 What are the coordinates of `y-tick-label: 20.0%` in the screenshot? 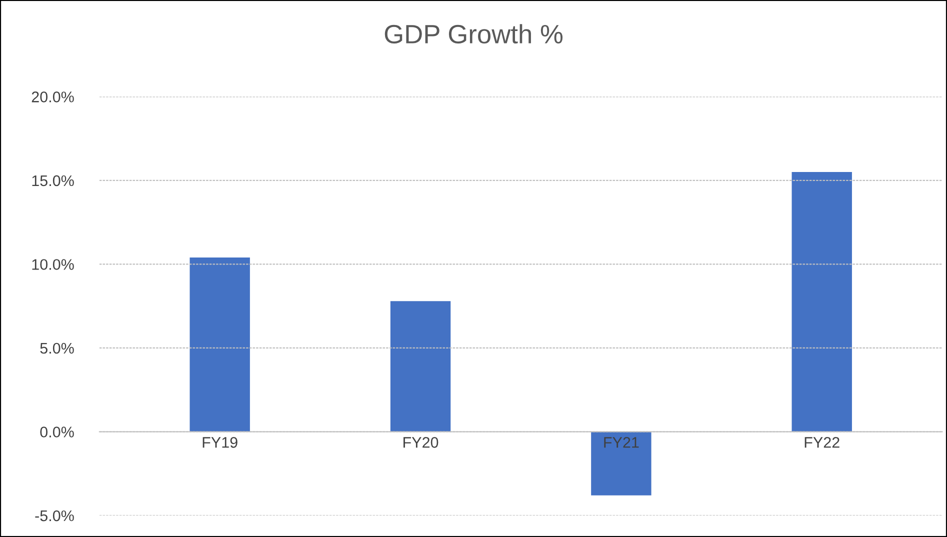 It's located at (53, 97).